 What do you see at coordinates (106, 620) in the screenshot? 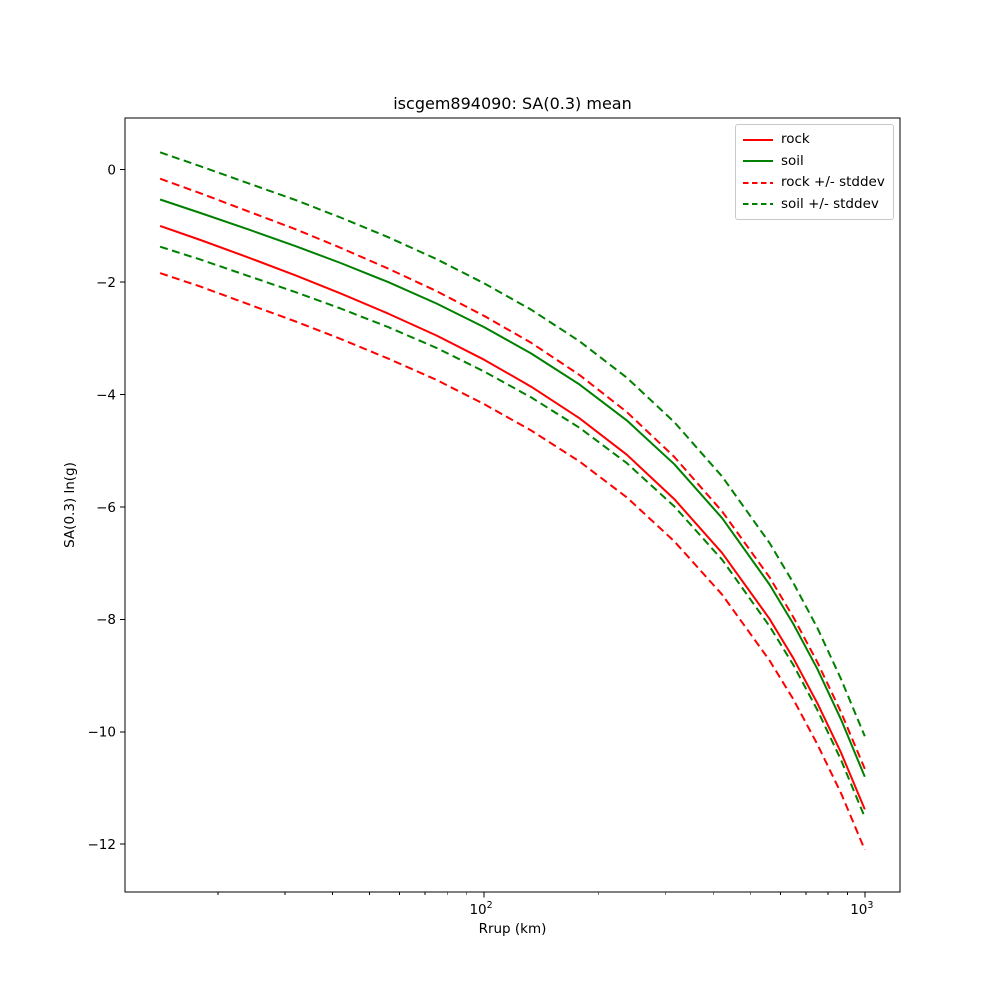
I see `y-tick-label: −8` at bounding box center [106, 620].